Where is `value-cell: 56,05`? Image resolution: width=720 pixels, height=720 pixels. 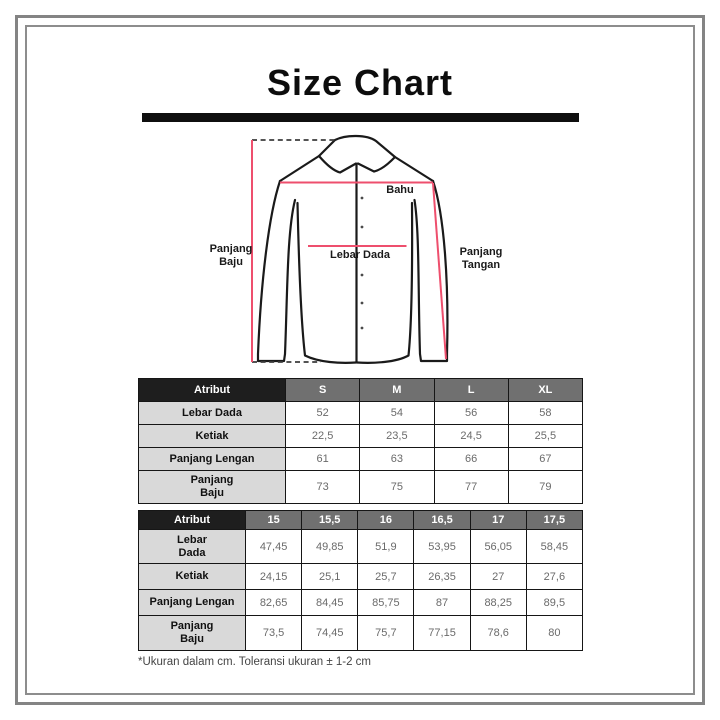
value-cell: 56,05 is located at coordinates (498, 546).